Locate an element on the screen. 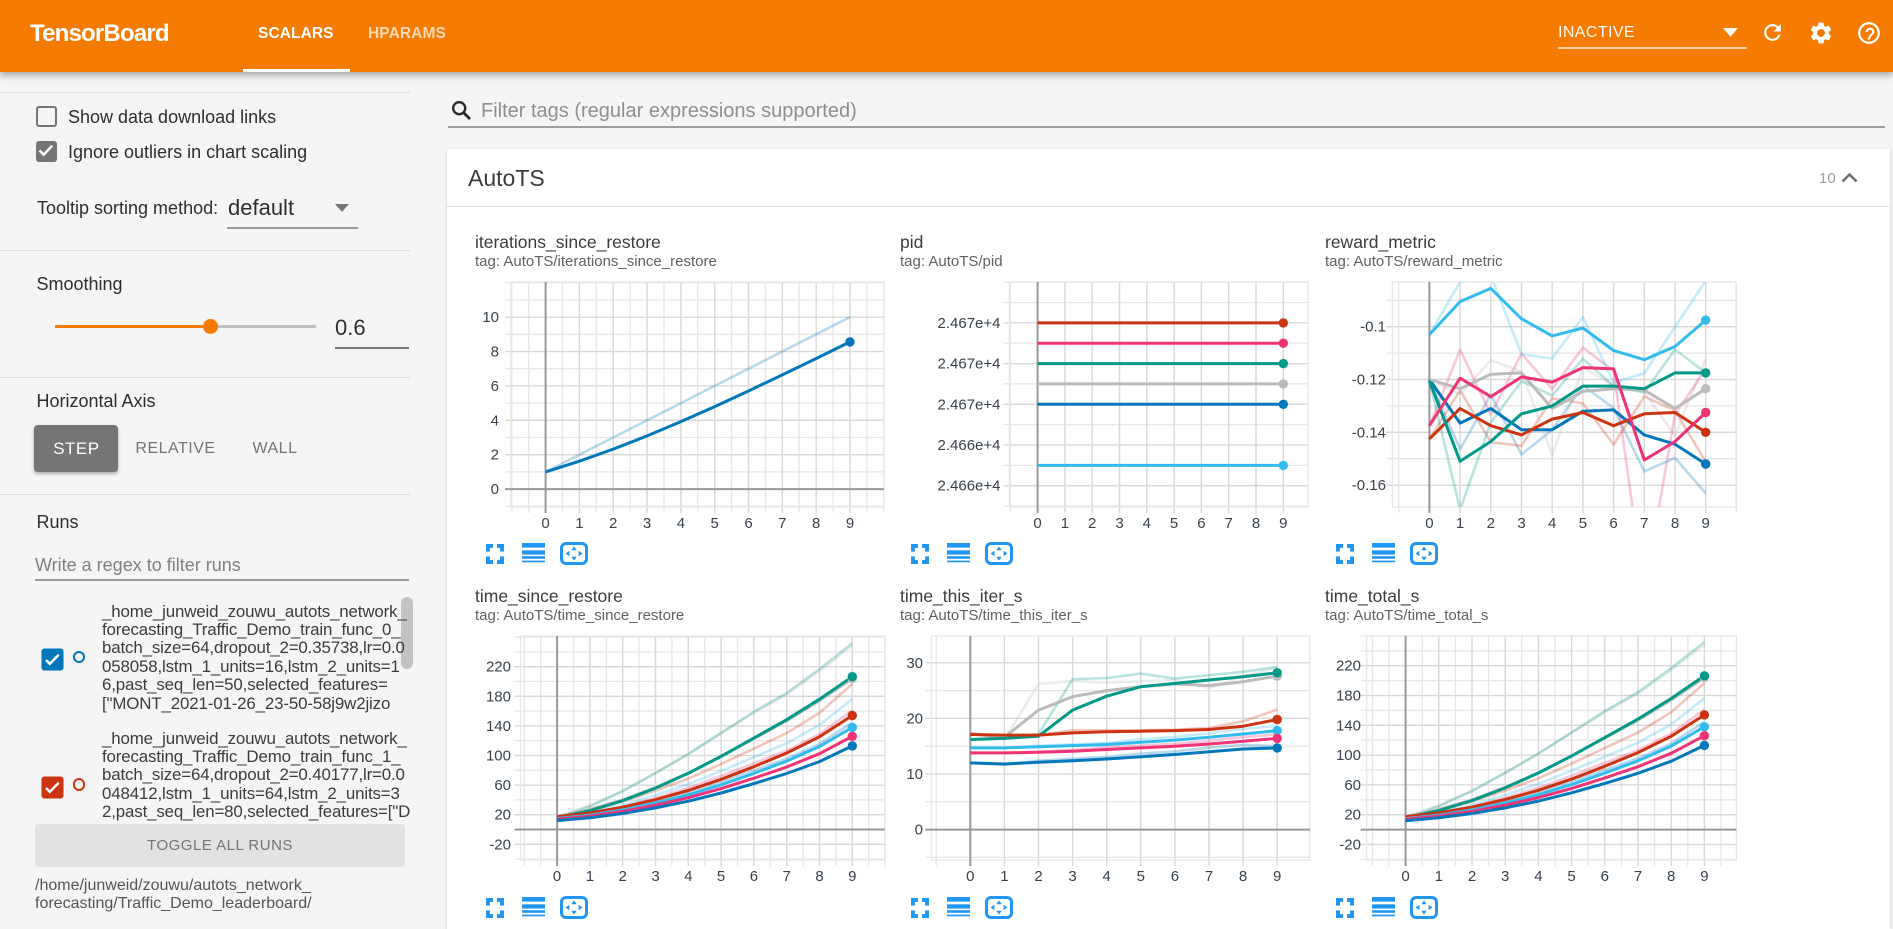 The image size is (1893, 929). svg-text: -0.1 is located at coordinates (1373, 327).